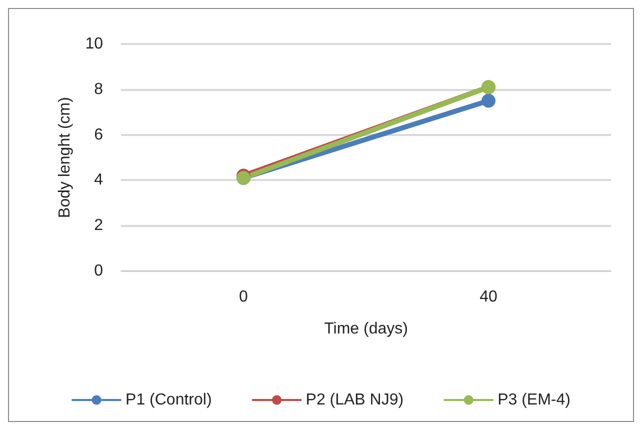 The image size is (642, 430). Describe the element at coordinates (534, 400) in the screenshot. I see `legend-label: P3 (EM-4)` at that location.